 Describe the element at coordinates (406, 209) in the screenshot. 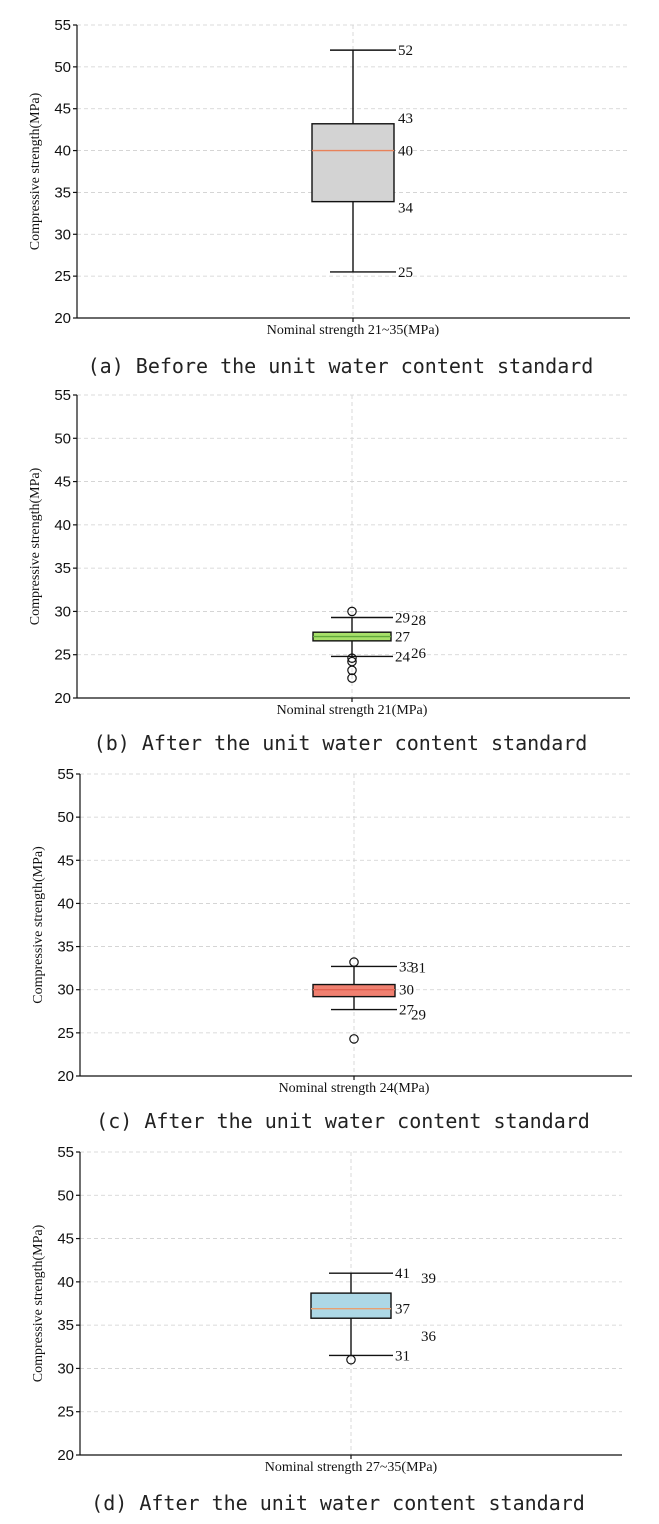

I see `q1-value-label: 34` at that location.